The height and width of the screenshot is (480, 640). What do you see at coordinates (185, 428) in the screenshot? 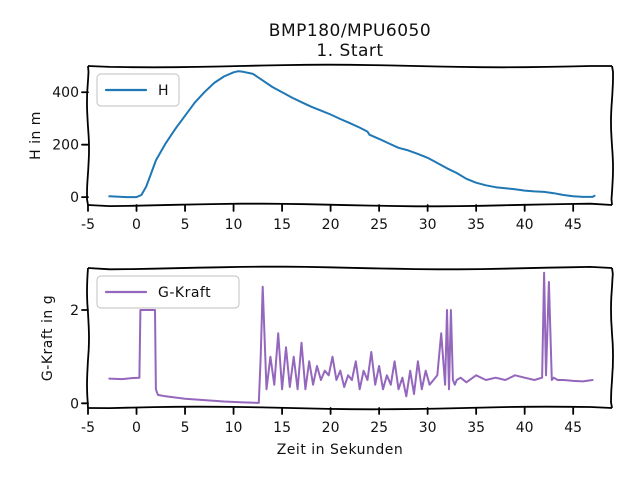
I see `g-force-x-tick-label: 5` at bounding box center [185, 428].